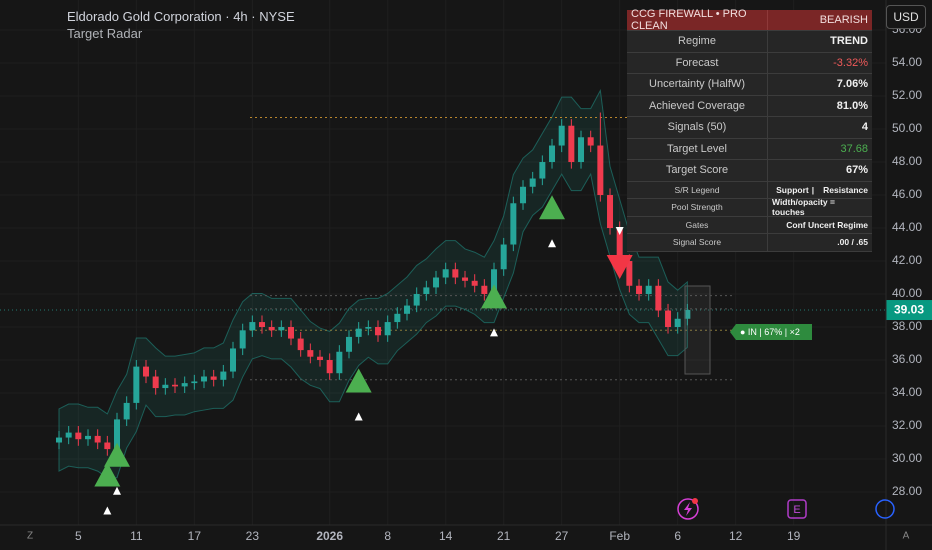 This screenshot has height=550, width=932. I want to click on y-tick-label: 44.00, so click(907, 227).